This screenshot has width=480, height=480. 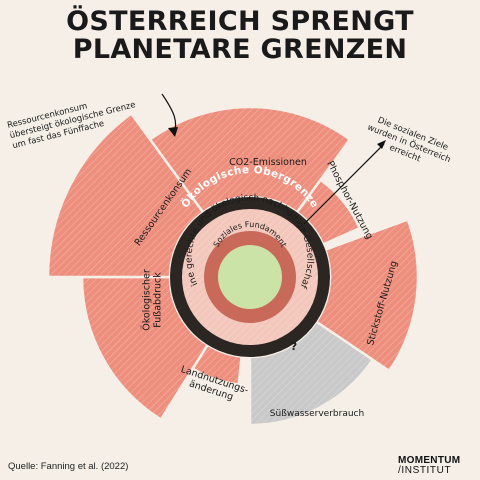 I want to click on unknown-marker-suesswasserverbrauch: ?, so click(x=294, y=346).